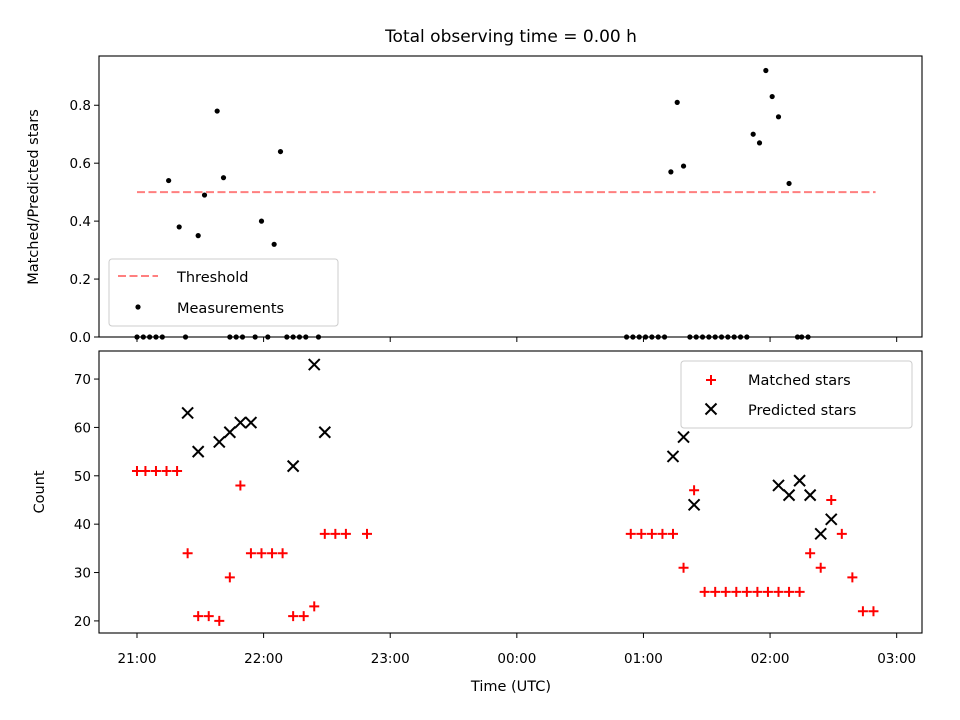 The width and height of the screenshot is (960, 720). What do you see at coordinates (82, 525) in the screenshot?
I see `bottom-ytick-label: 40` at bounding box center [82, 525].